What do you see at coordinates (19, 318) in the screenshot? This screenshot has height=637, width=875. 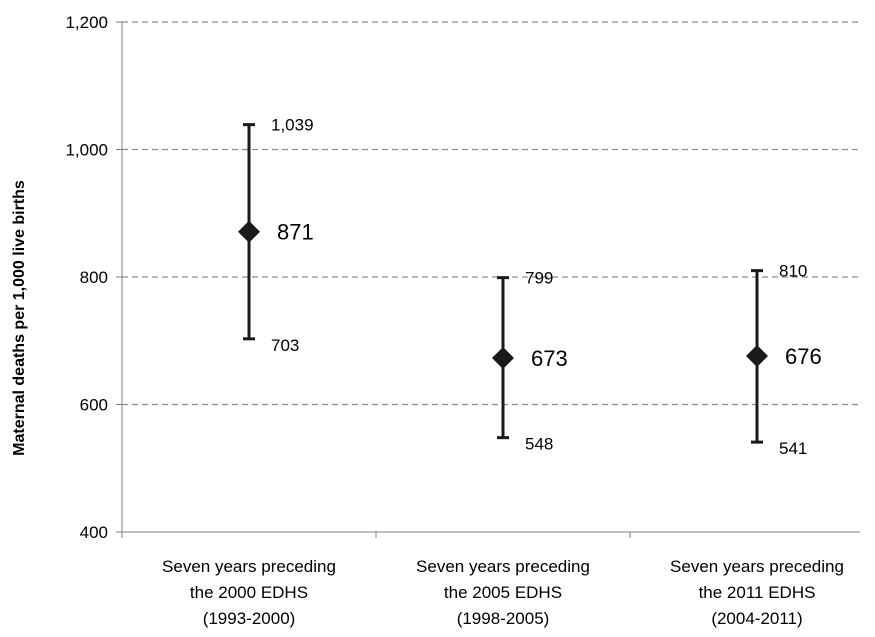 I see `y-axis-title: Maternal deaths per 1,000 live births` at bounding box center [19, 318].